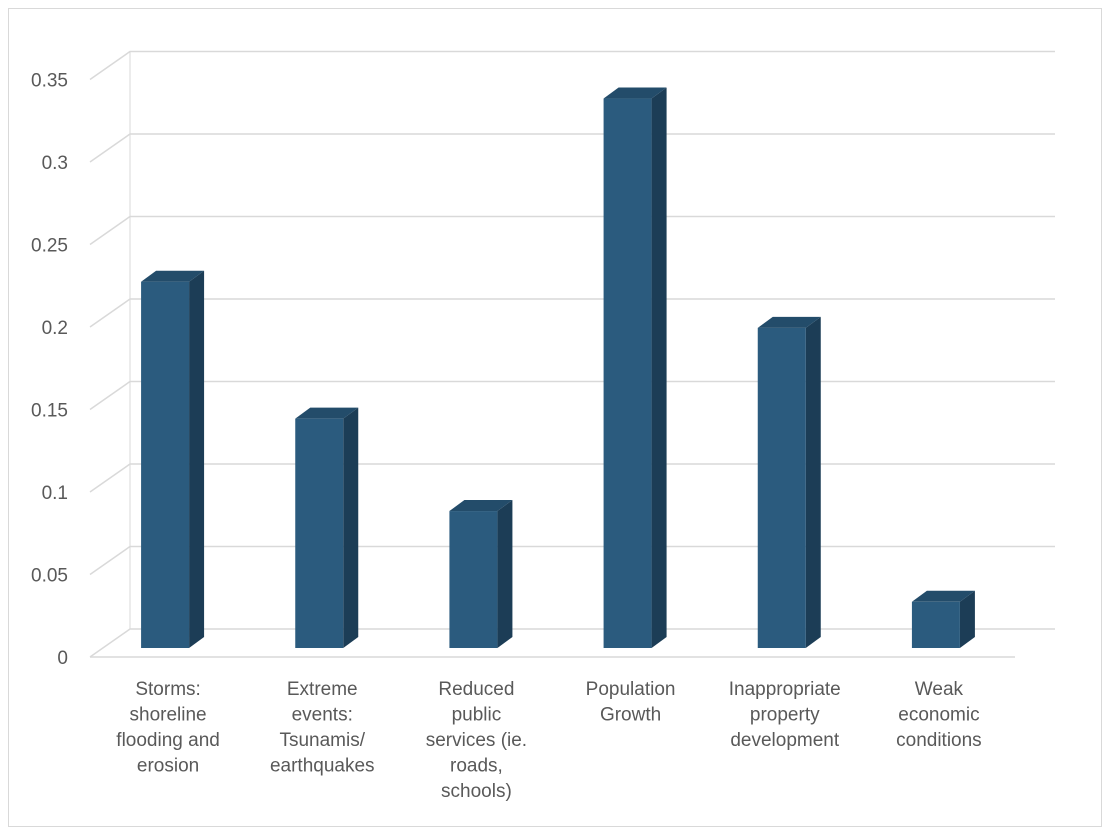  Describe the element at coordinates (322, 728) in the screenshot. I see `category-label: Extreme events: Tsunamis/earthquakes` at that location.